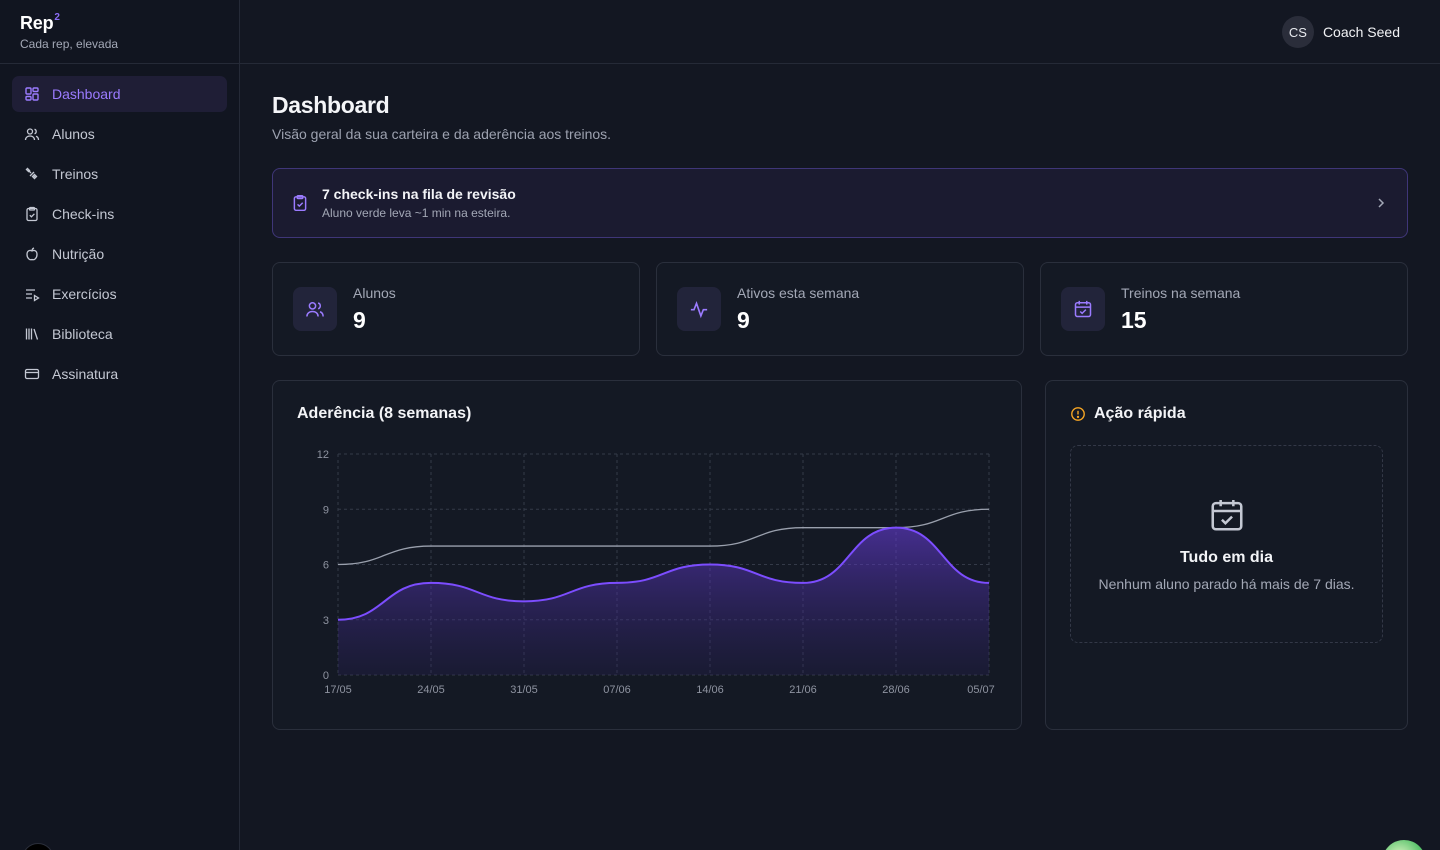  I want to click on activity-icon, so click(699, 310).